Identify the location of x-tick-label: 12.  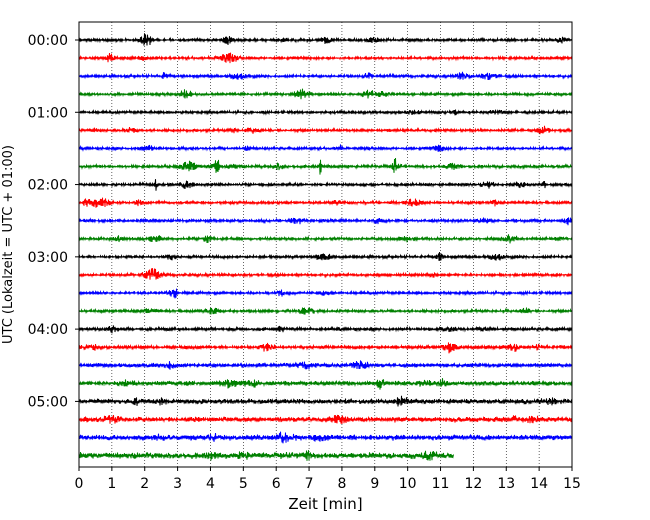
(473, 484).